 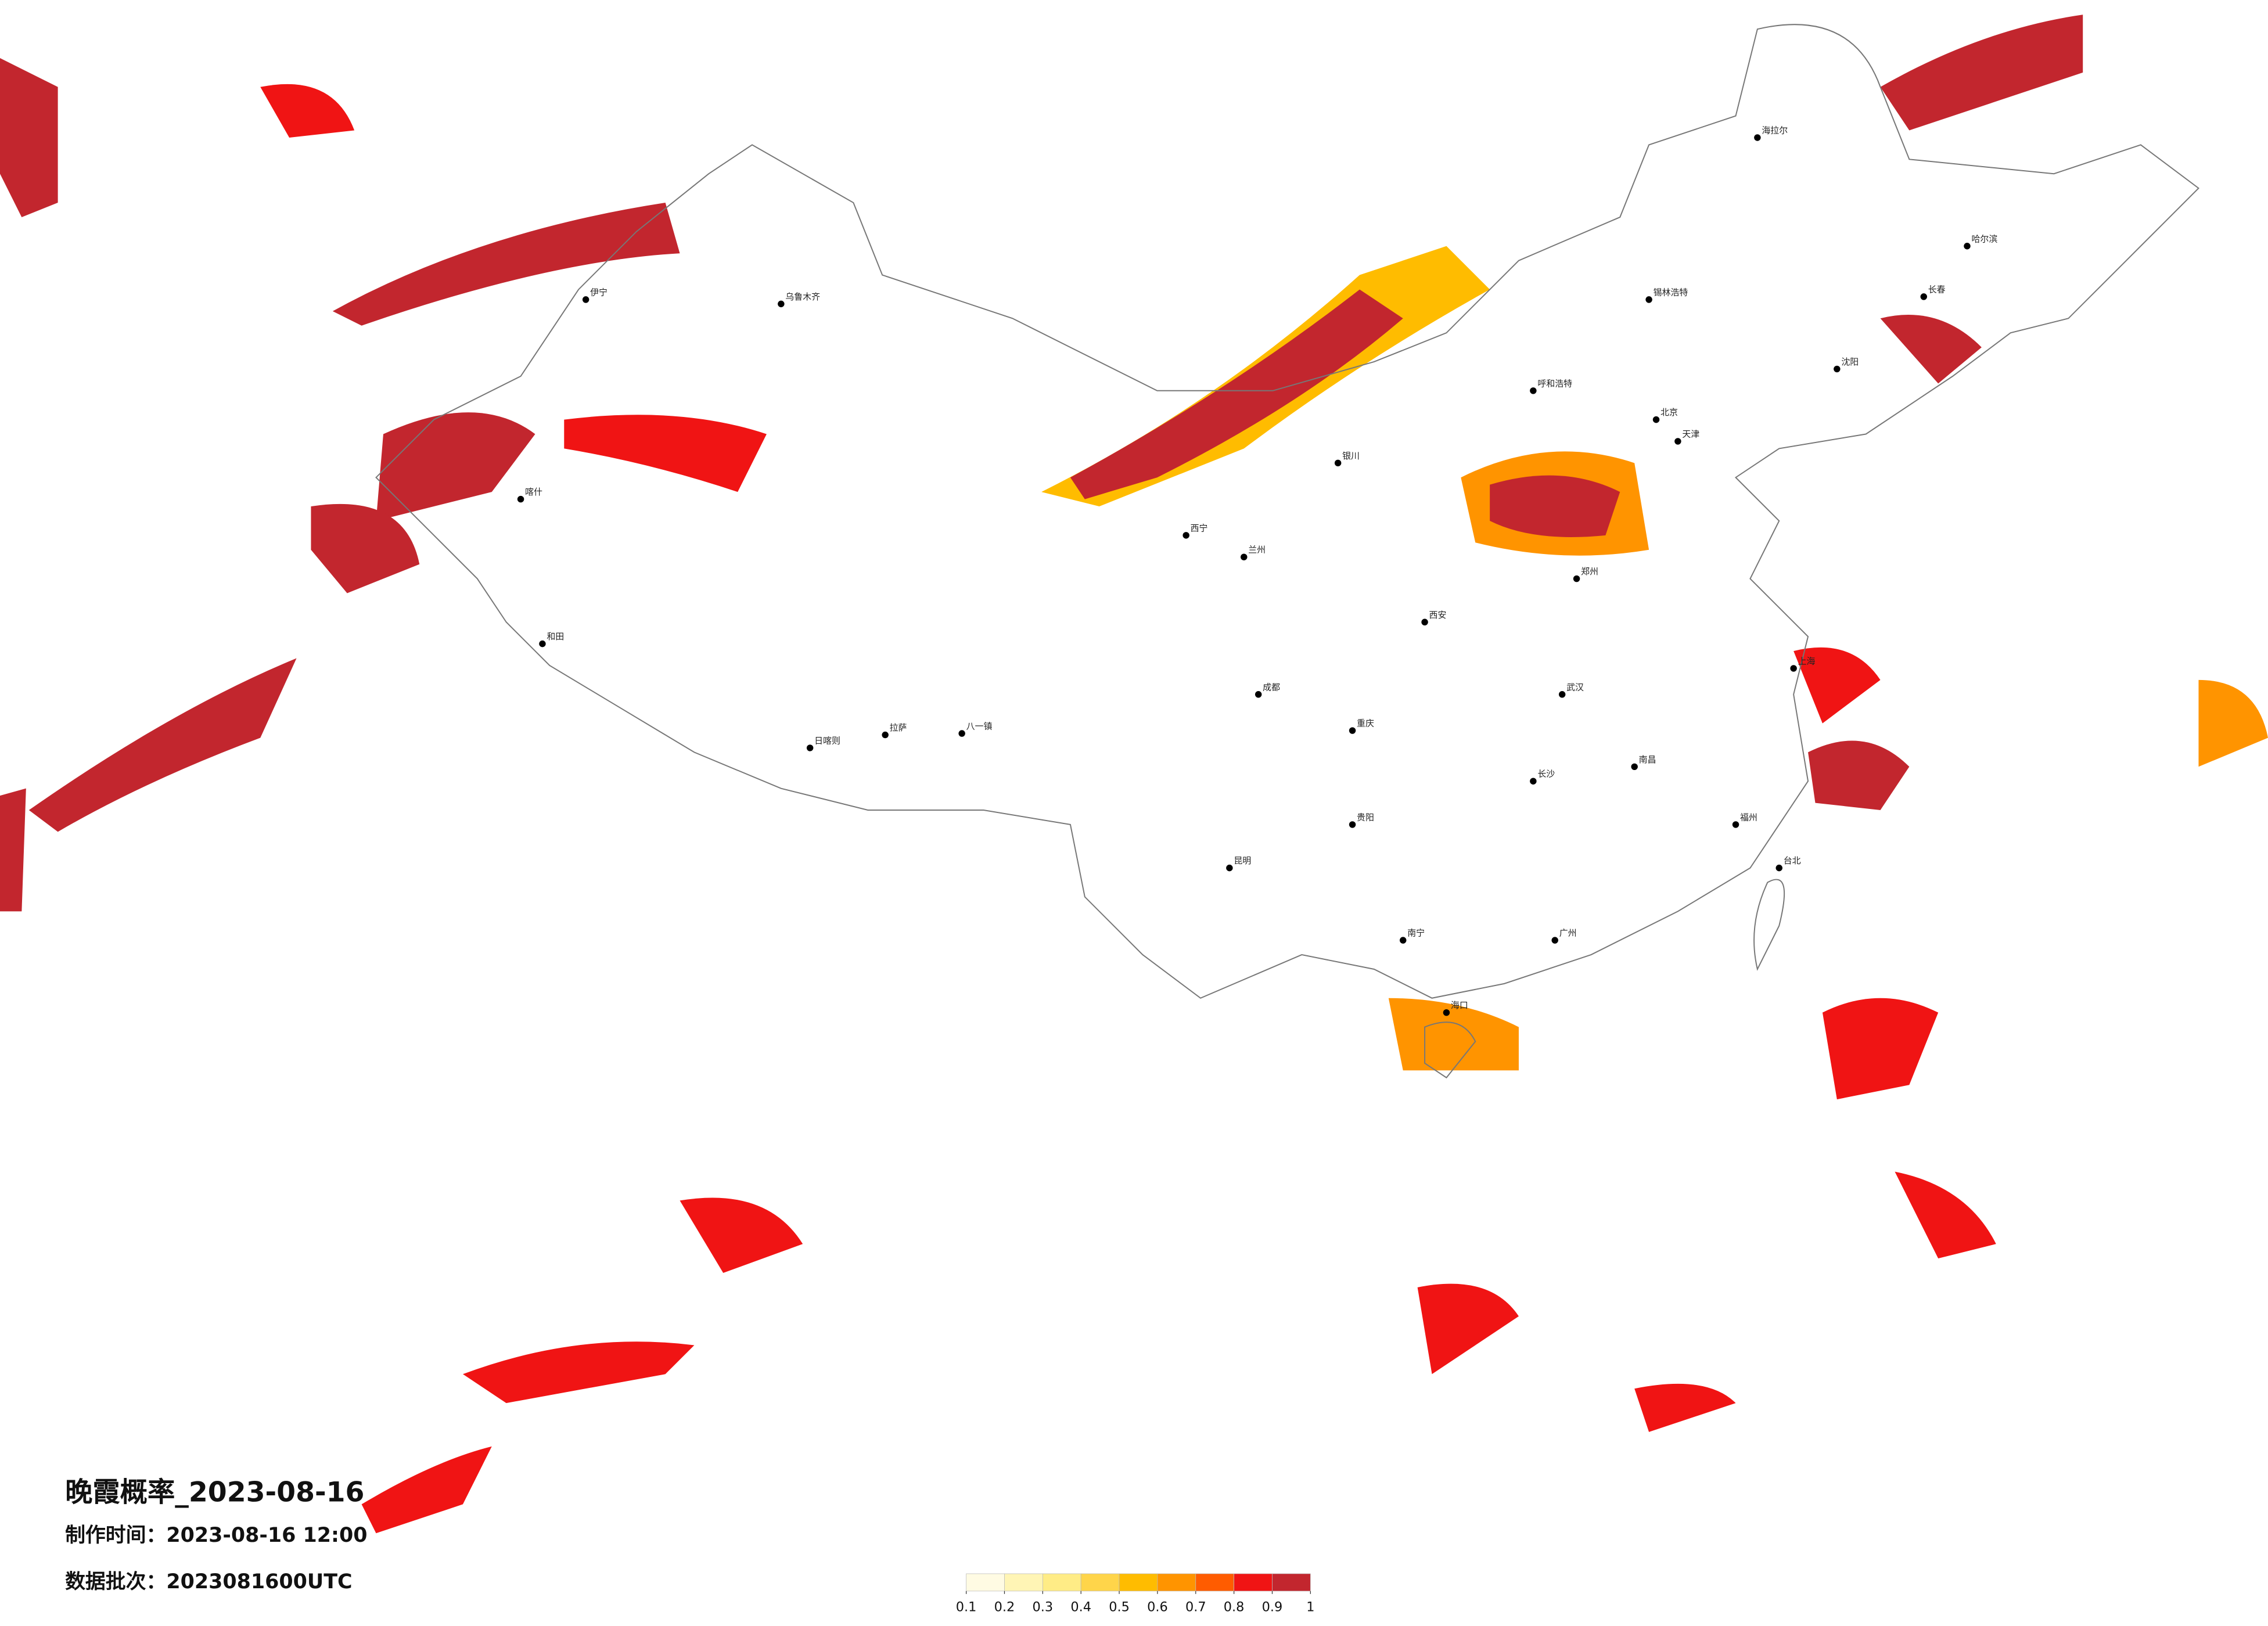 I want to click on legend-tick-label: 0.5, so click(x=1119, y=1607).